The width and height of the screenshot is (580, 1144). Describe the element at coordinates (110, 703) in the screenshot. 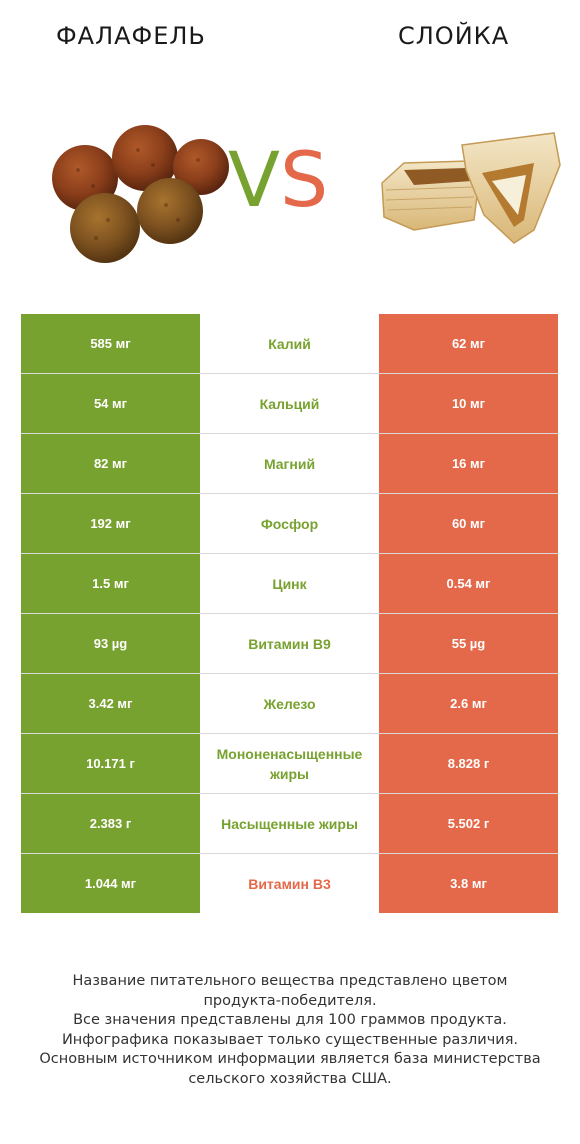

I see `left-value: 3.42 мг` at that location.